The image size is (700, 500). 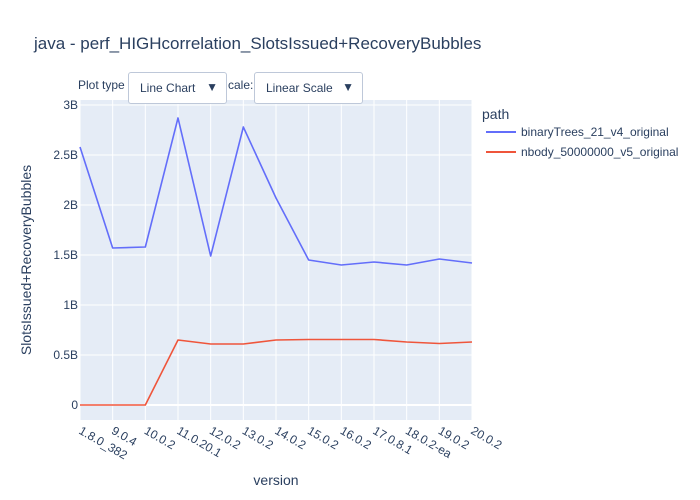 I want to click on y-axis-title: SlotsIssued+RecoveryBubbles, so click(x=26, y=260).